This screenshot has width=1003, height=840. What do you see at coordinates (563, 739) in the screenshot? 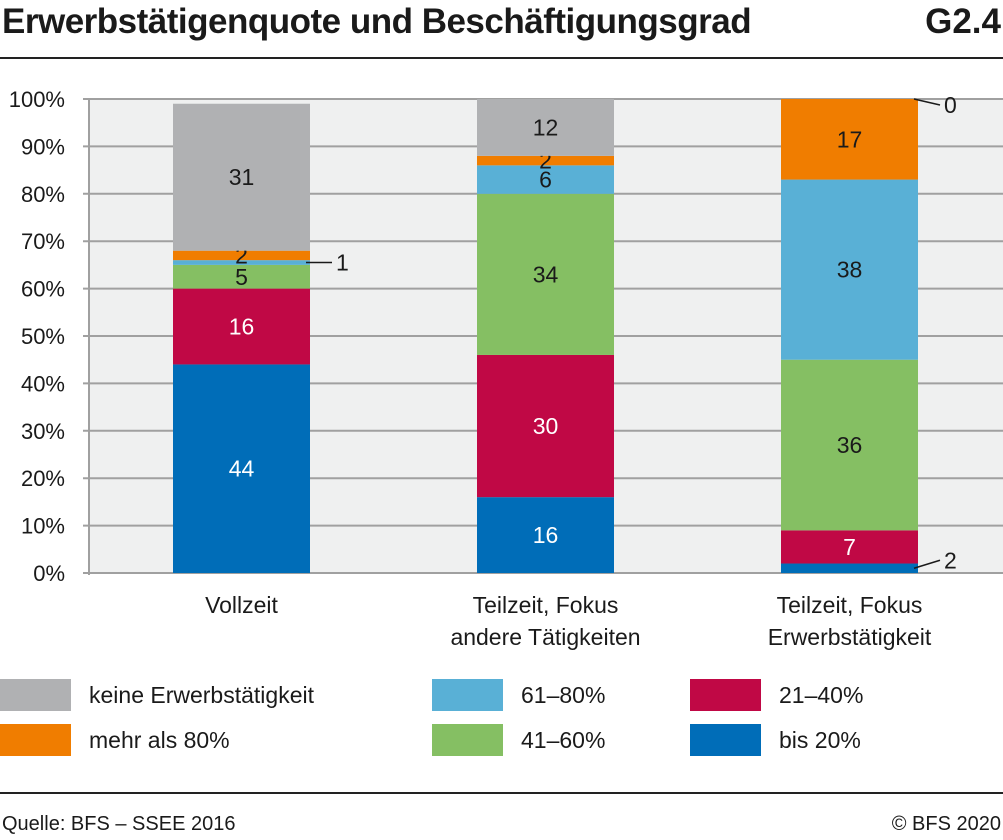
I see `legend-label: 41–60%` at bounding box center [563, 739].